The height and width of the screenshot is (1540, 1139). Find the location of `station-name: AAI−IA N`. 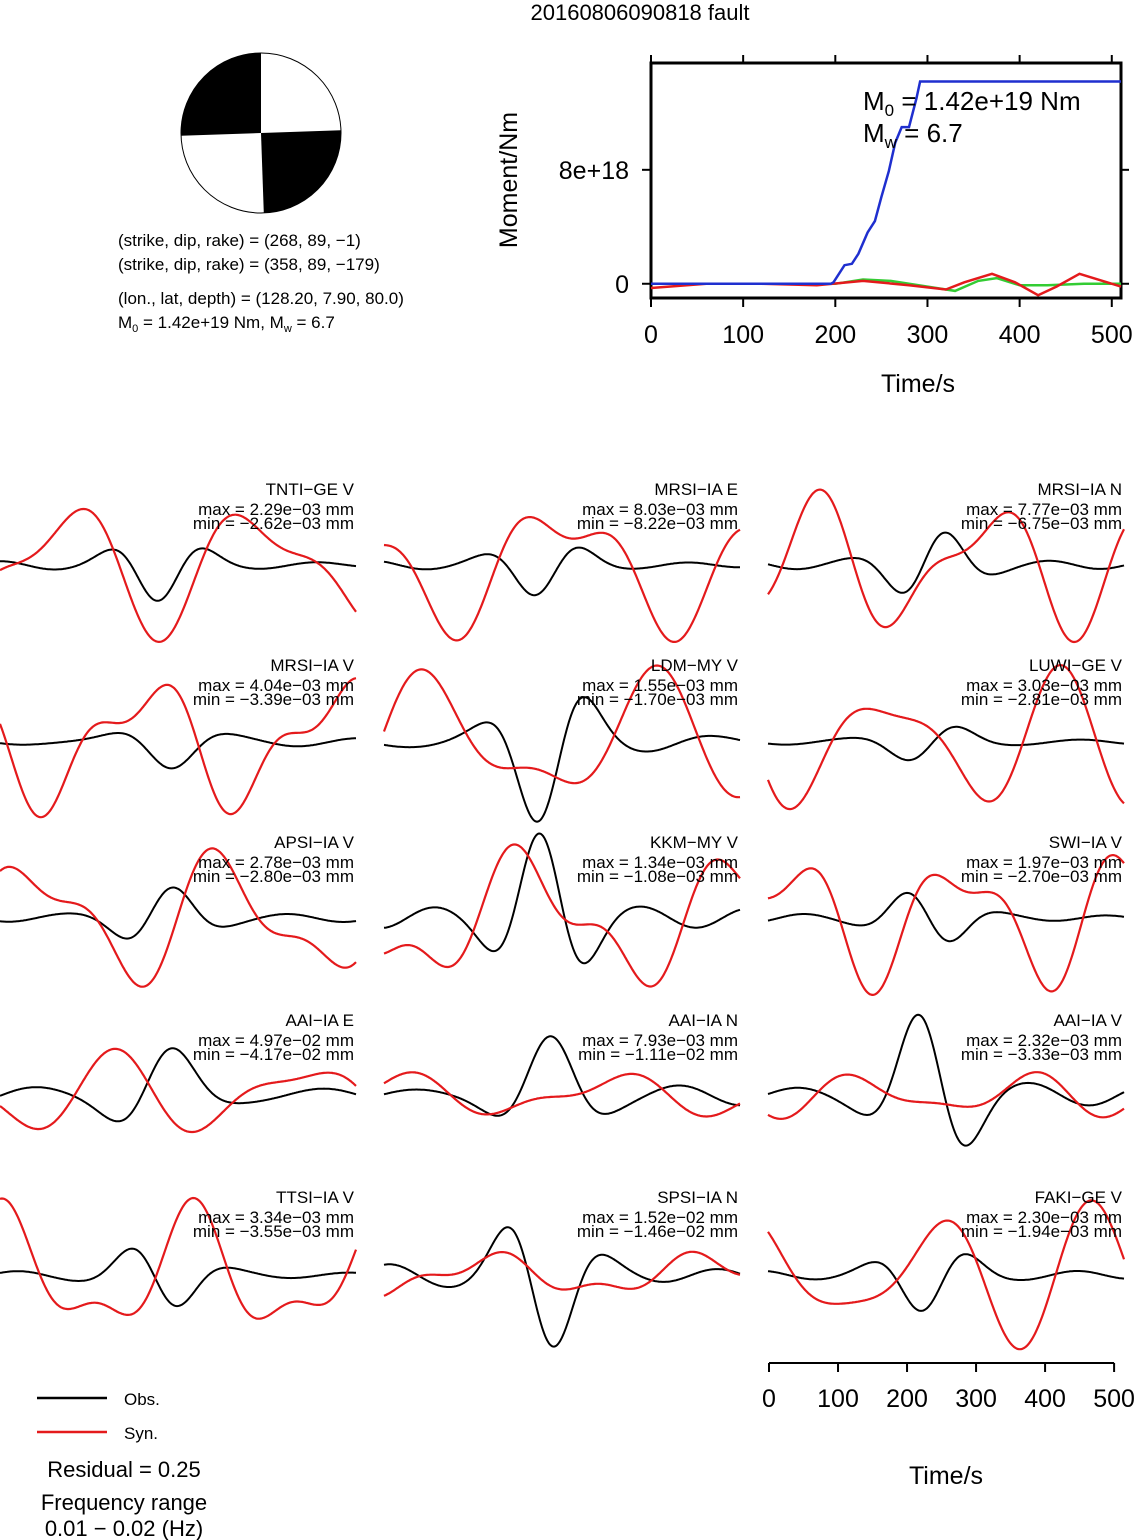

station-name: AAI−IA N is located at coordinates (703, 1020).